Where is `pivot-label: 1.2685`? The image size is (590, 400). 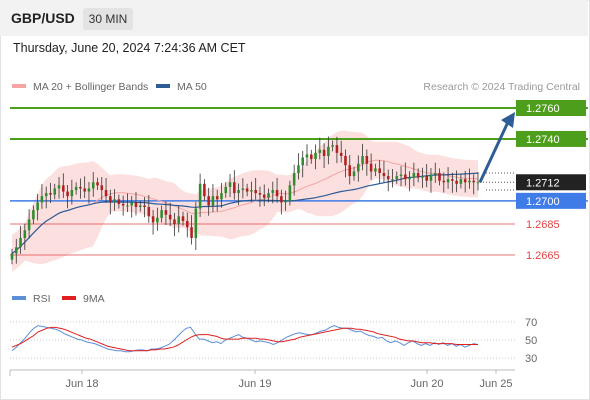
pivot-label: 1.2685 is located at coordinates (543, 225).